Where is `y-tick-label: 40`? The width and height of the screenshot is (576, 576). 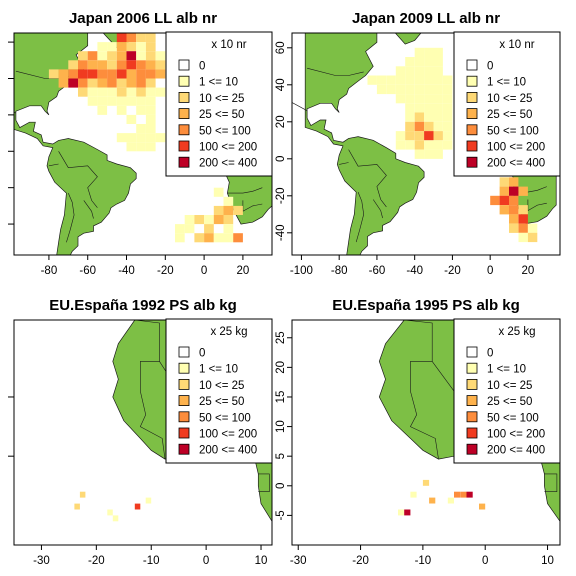
y-tick-label: 40 is located at coordinates (281, 84).